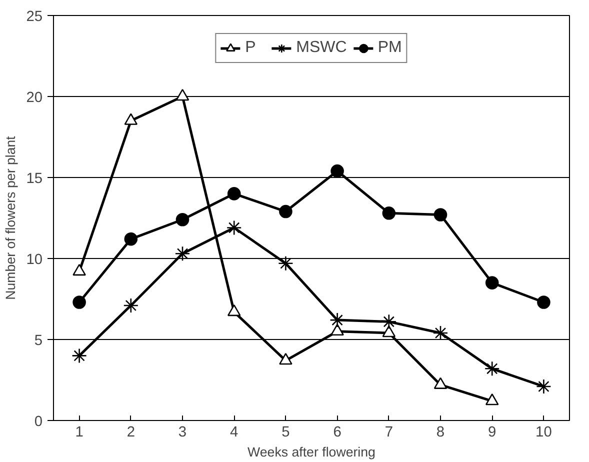  What do you see at coordinates (34, 17) in the screenshot?
I see `y-tick-label: 25` at bounding box center [34, 17].